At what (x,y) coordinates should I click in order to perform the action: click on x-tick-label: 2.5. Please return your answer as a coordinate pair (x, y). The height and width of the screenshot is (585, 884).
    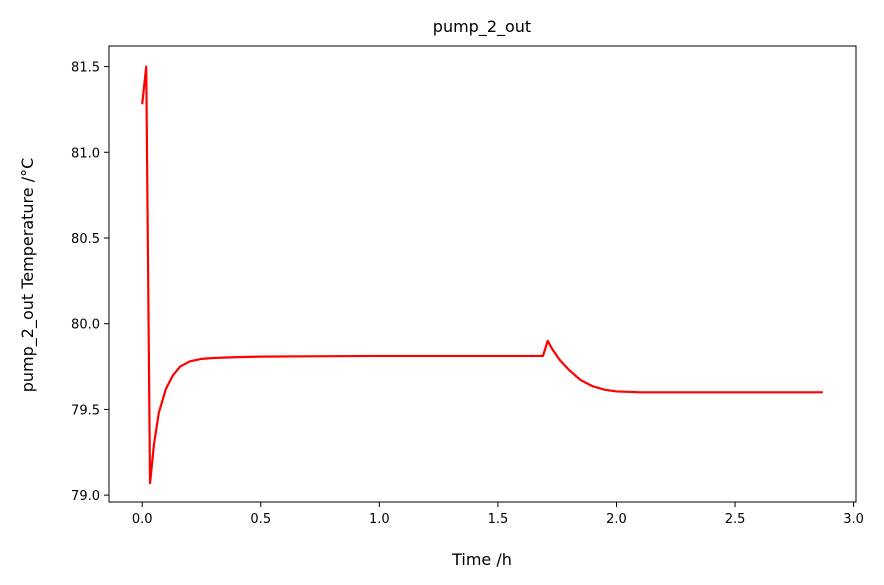
    Looking at the image, I should click on (735, 519).